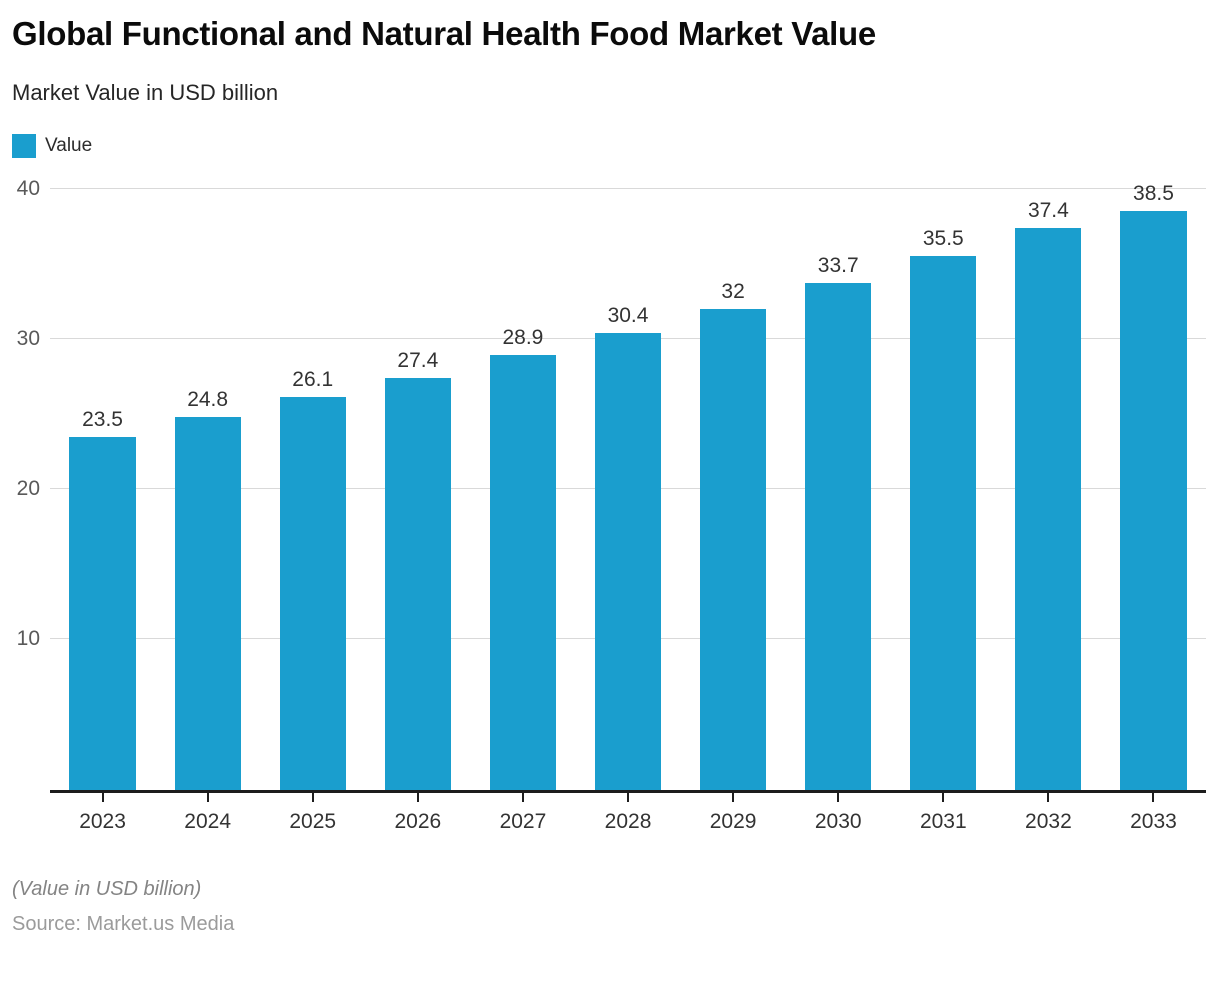 This screenshot has width=1220, height=996. What do you see at coordinates (312, 593) in the screenshot?
I see `bar-2025` at bounding box center [312, 593].